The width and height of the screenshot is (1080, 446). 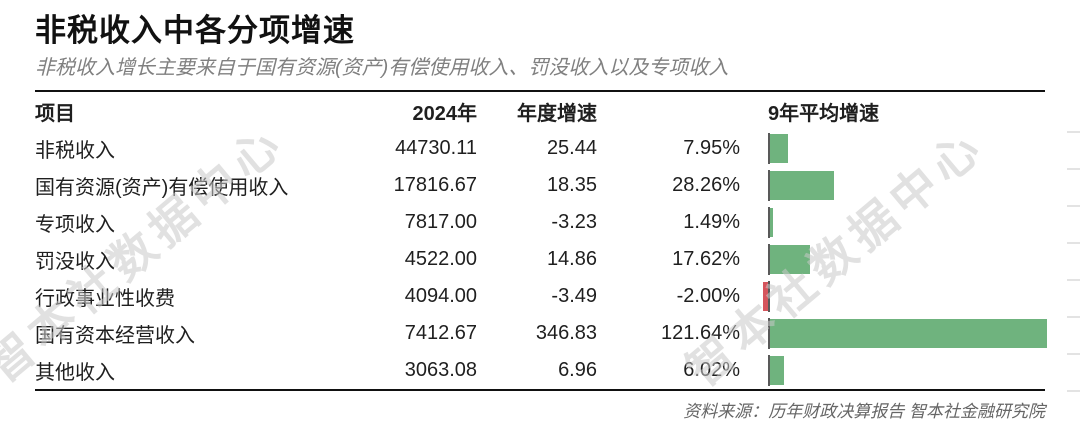 What do you see at coordinates (162, 188) in the screenshot?
I see `row-item-label: 国有资源(资产)有偿使用收入` at bounding box center [162, 188].